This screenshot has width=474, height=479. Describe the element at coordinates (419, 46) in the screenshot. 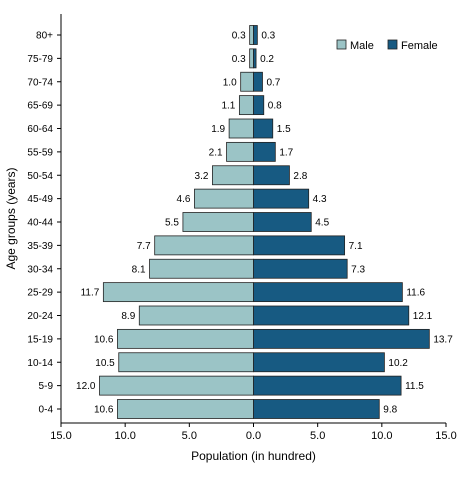

I see `legend-label-female: Female` at that location.